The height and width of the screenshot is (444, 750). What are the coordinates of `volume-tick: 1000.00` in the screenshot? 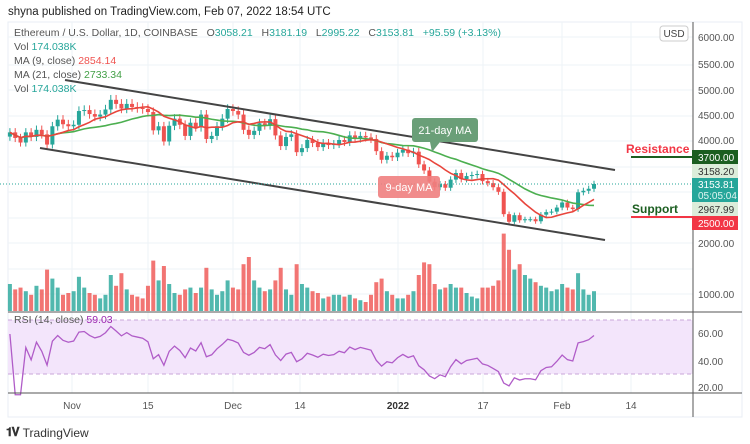 It's located at (716, 295).